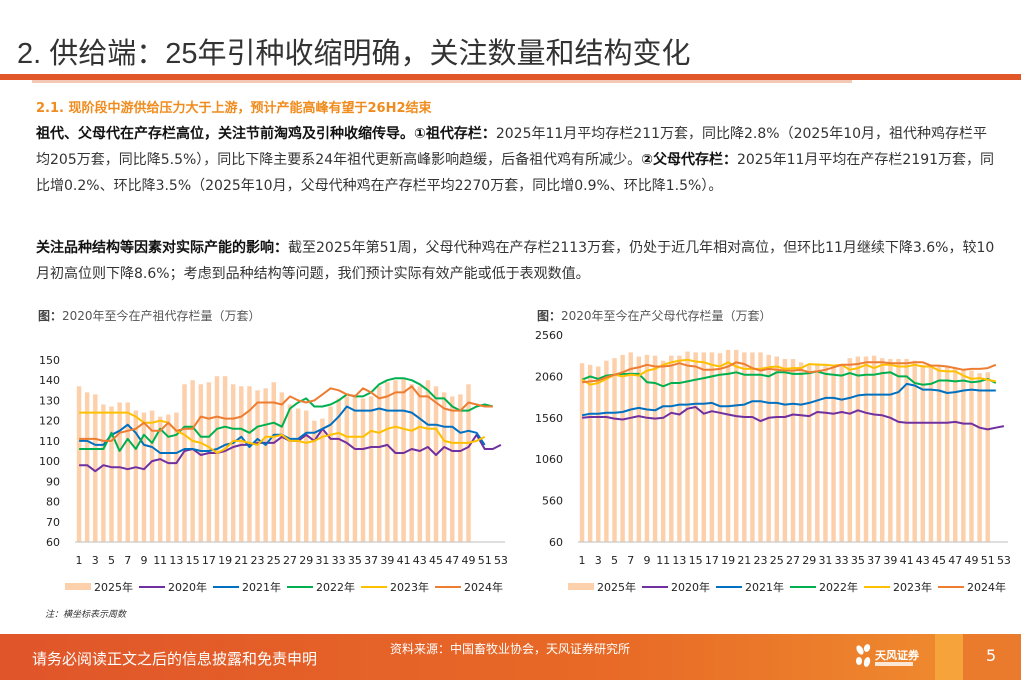 The image size is (1021, 680). Describe the element at coordinates (858, 560) in the screenshot. I see `x-tick-label: 35` at that location.